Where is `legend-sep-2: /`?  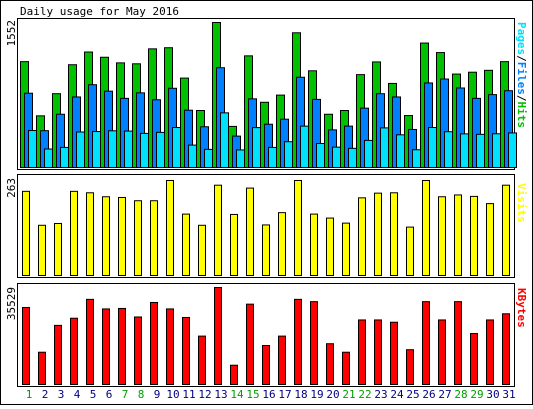 legend-sep-2: / is located at coordinates (521, 98).